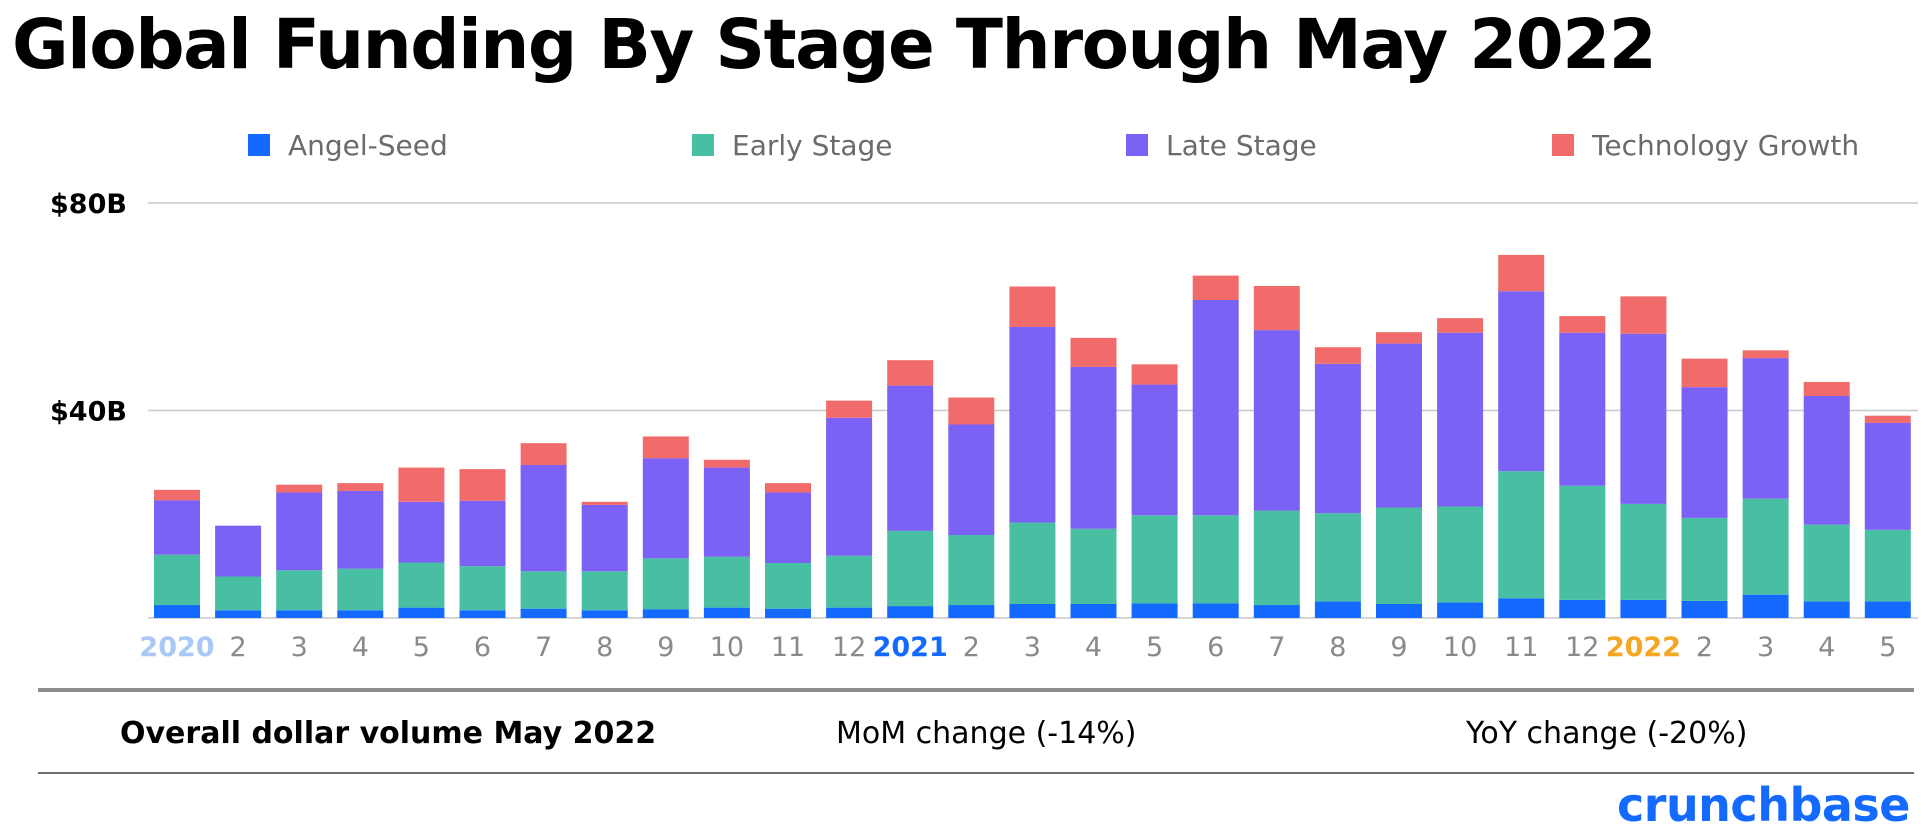 The image size is (1930, 832). Describe the element at coordinates (1241, 145) in the screenshot. I see `legend-label-2: Late Stage` at that location.